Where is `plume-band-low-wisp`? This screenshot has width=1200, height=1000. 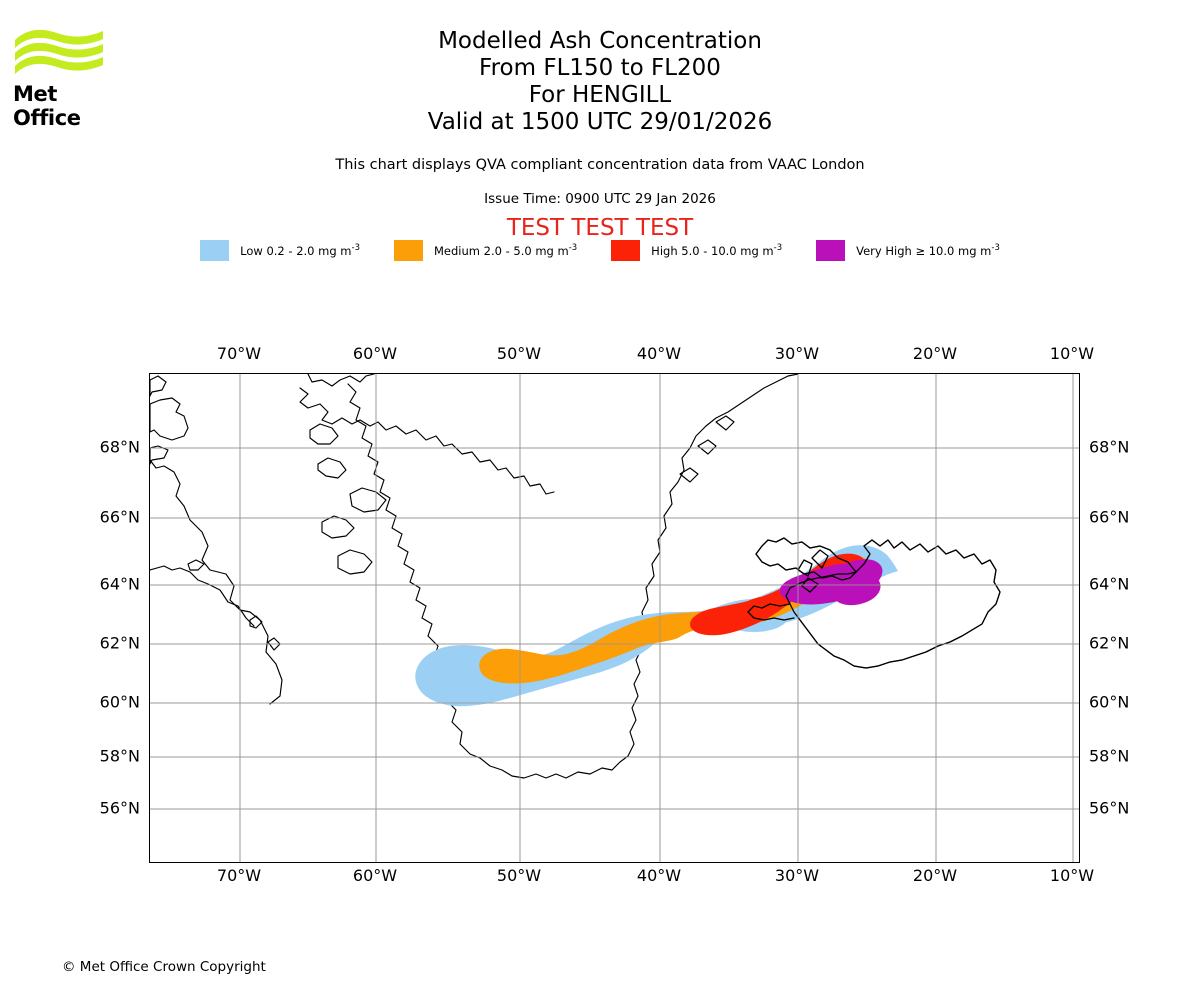 plume-band-low-wisp is located at coordinates (456, 674).